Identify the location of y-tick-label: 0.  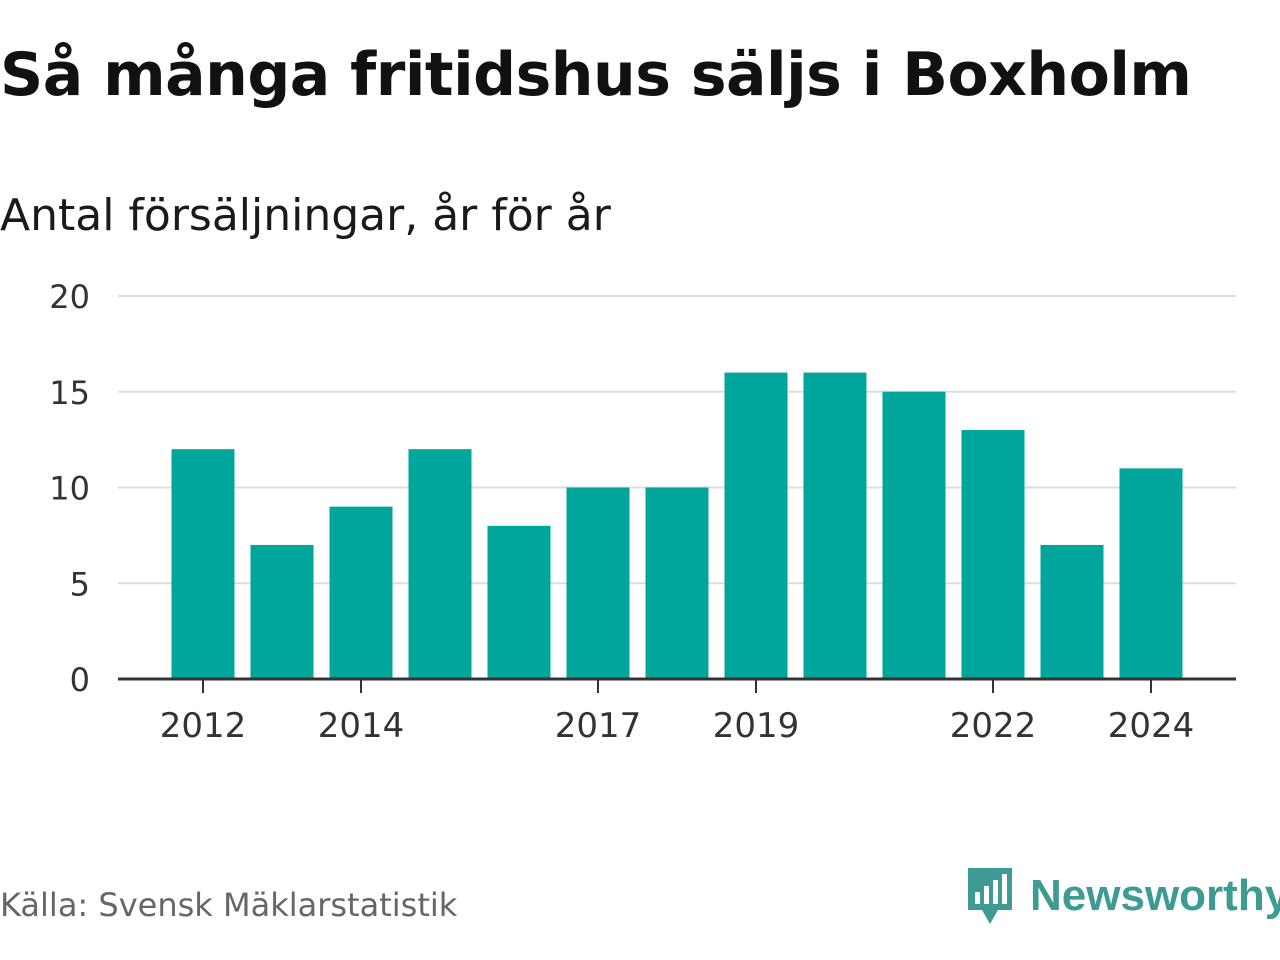
(80, 680).